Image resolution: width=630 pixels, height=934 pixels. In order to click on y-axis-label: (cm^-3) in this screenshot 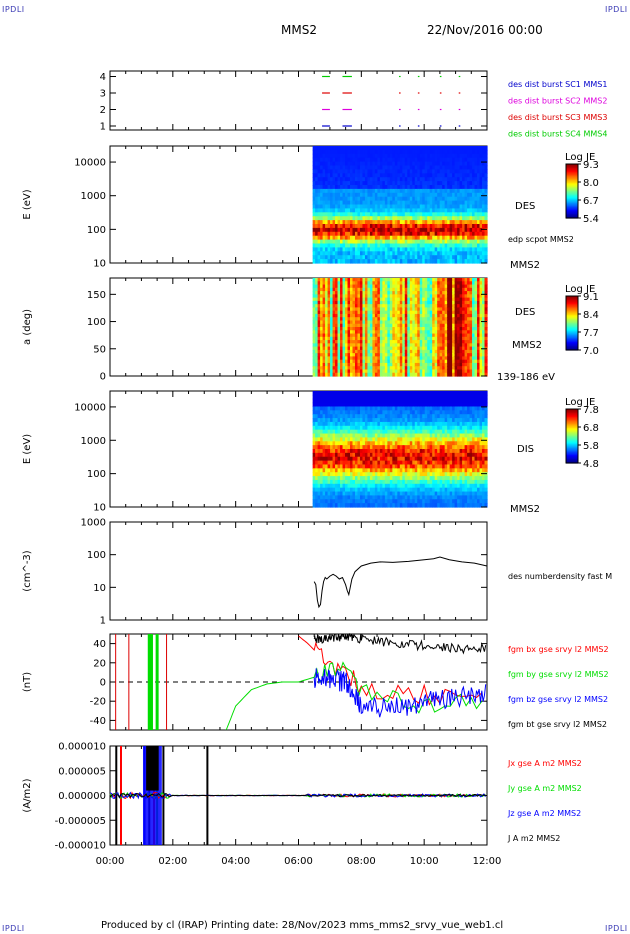, I will do `click(27, 570)`.